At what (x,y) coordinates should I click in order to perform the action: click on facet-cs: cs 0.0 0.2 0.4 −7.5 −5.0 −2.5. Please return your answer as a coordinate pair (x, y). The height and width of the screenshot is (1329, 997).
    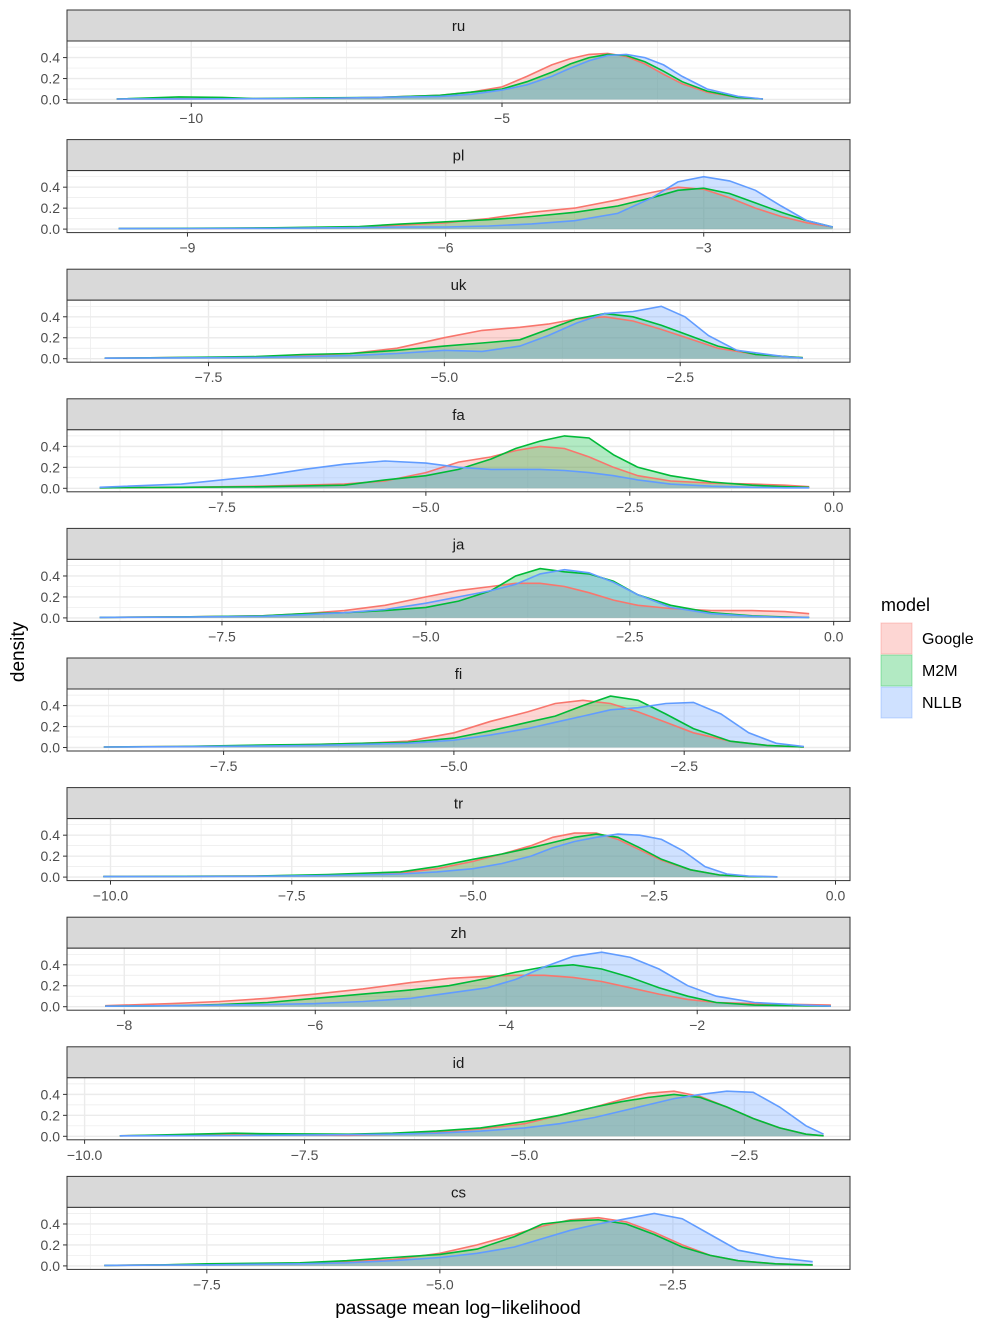
    Looking at the image, I should click on (446, 1233).